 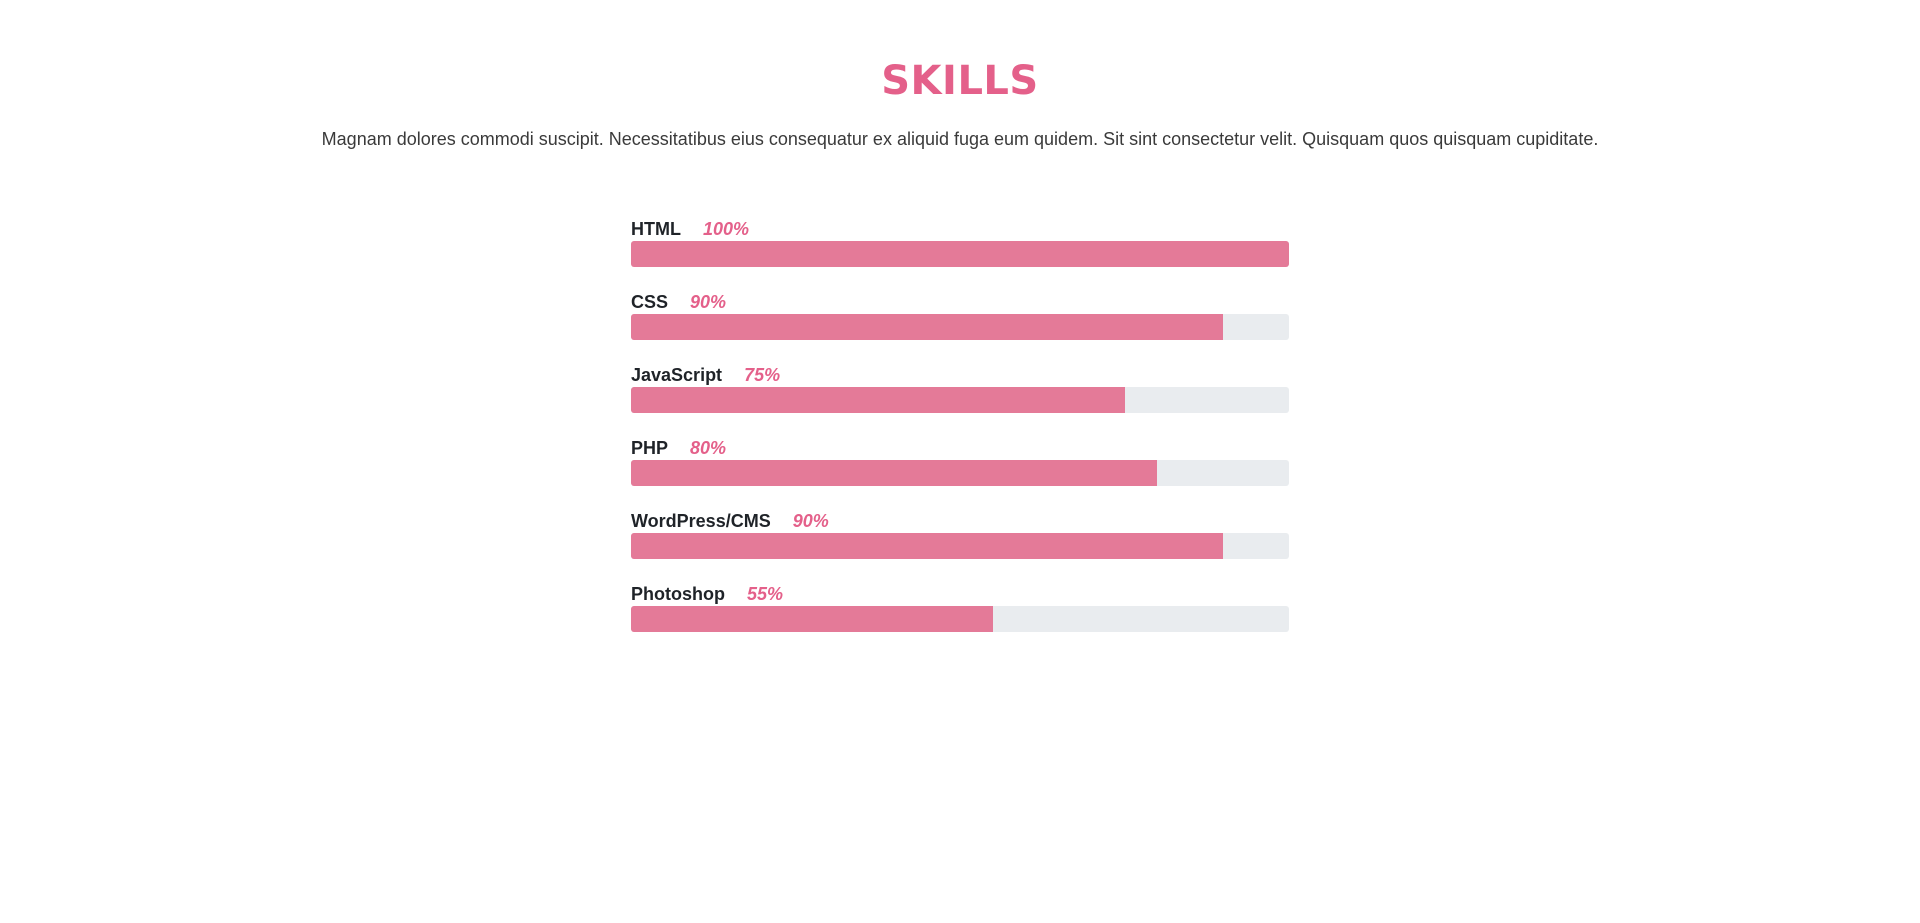 I want to click on skill-header: PHP 80%, so click(x=960, y=448).